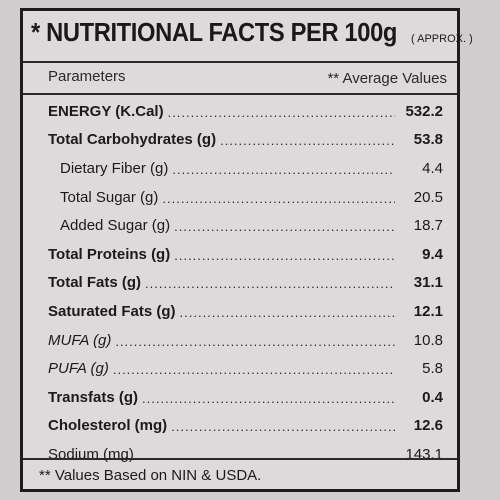  I want to click on nutrient-label: Saturated Fats (g), so click(112, 311).